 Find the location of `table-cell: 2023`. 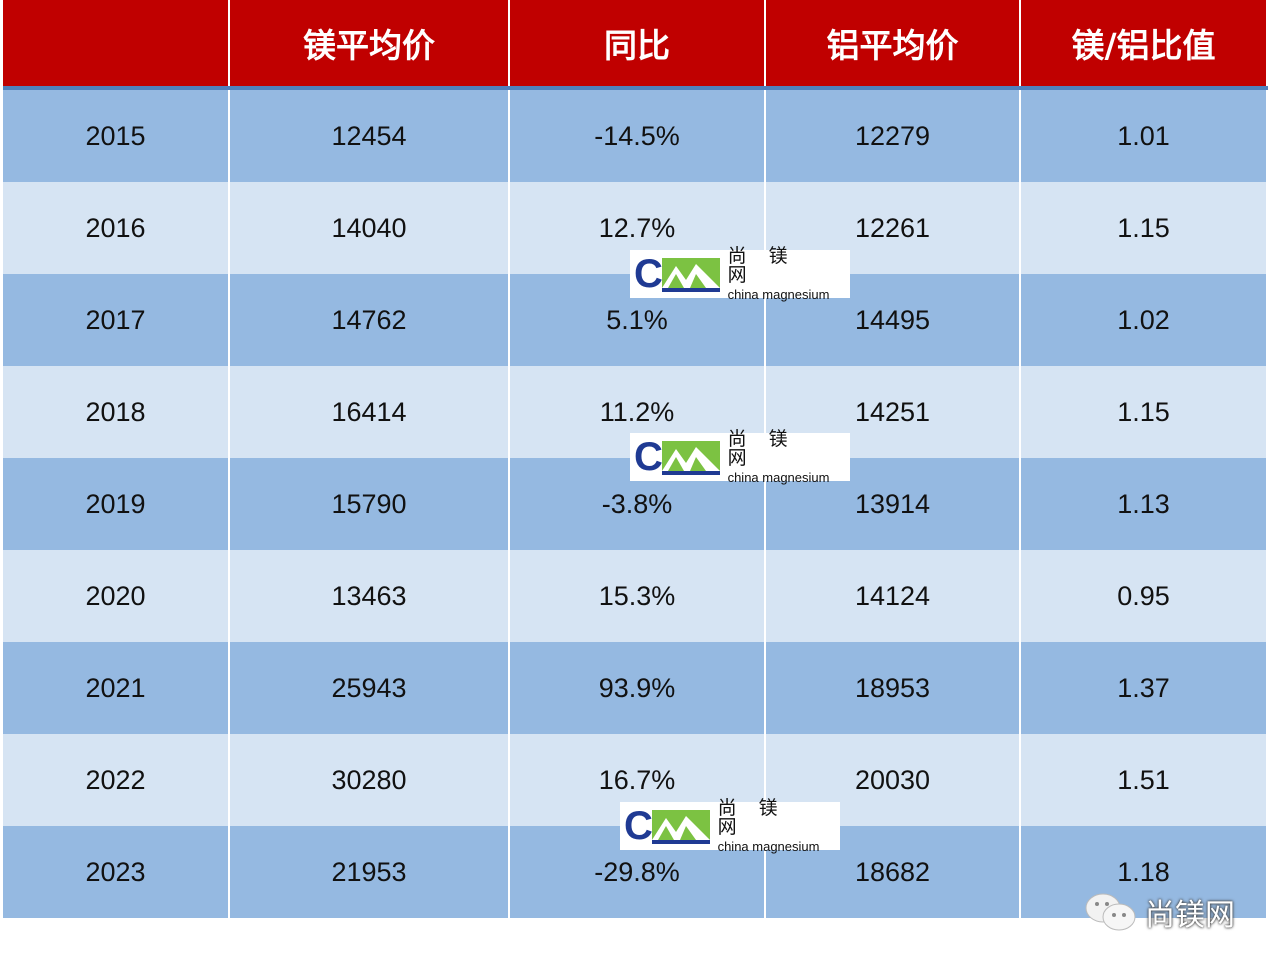

table-cell: 2023 is located at coordinates (116, 872).